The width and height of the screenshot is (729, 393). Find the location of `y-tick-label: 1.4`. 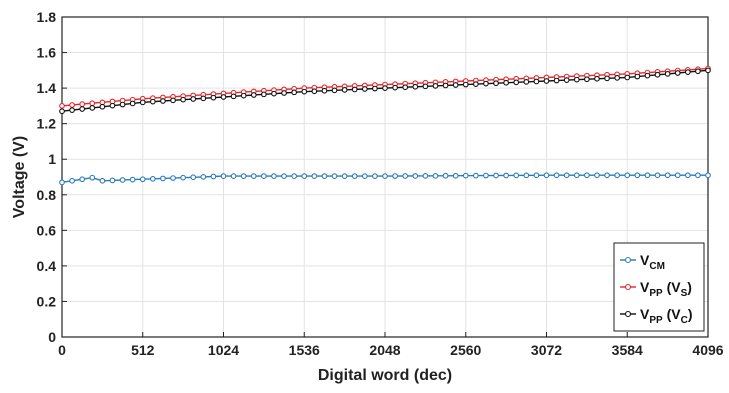

y-tick-label: 1.4 is located at coordinates (47, 88).